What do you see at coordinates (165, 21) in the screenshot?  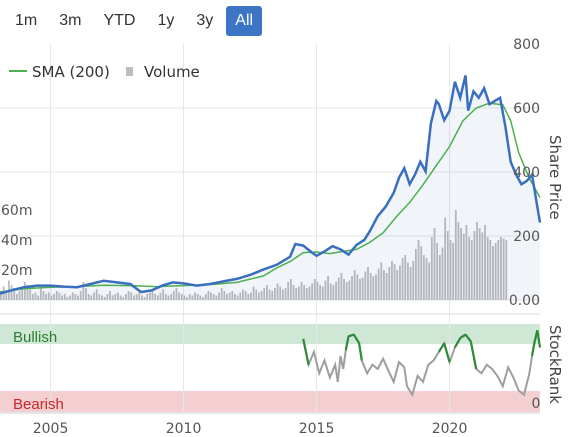 I see `range-button-1y: 1y` at bounding box center [165, 21].